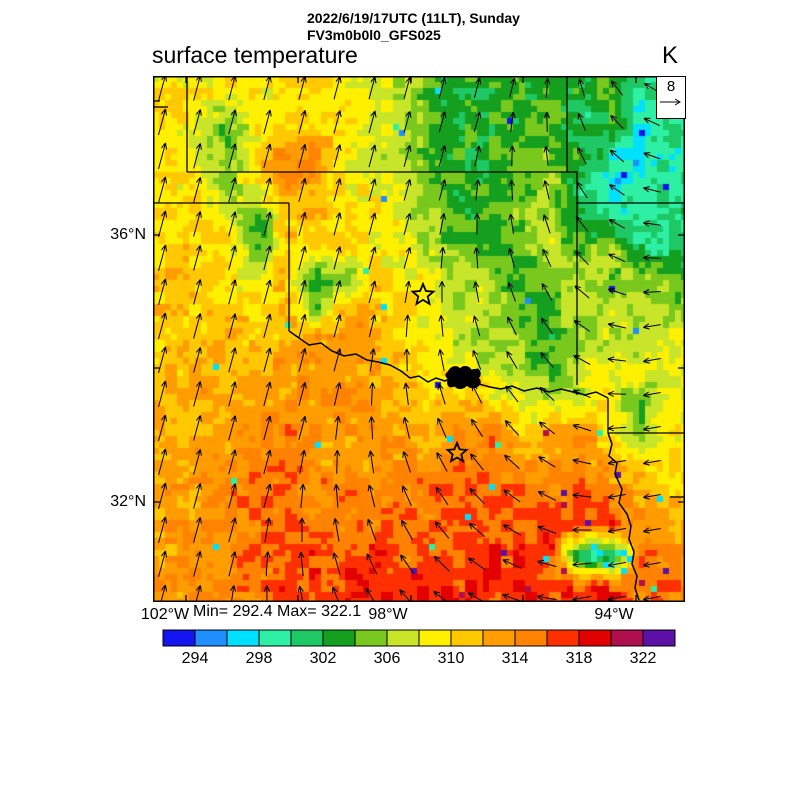 Image resolution: width=800 pixels, height=800 pixels. I want to click on lat-label-32n: 32°N, so click(128, 501).